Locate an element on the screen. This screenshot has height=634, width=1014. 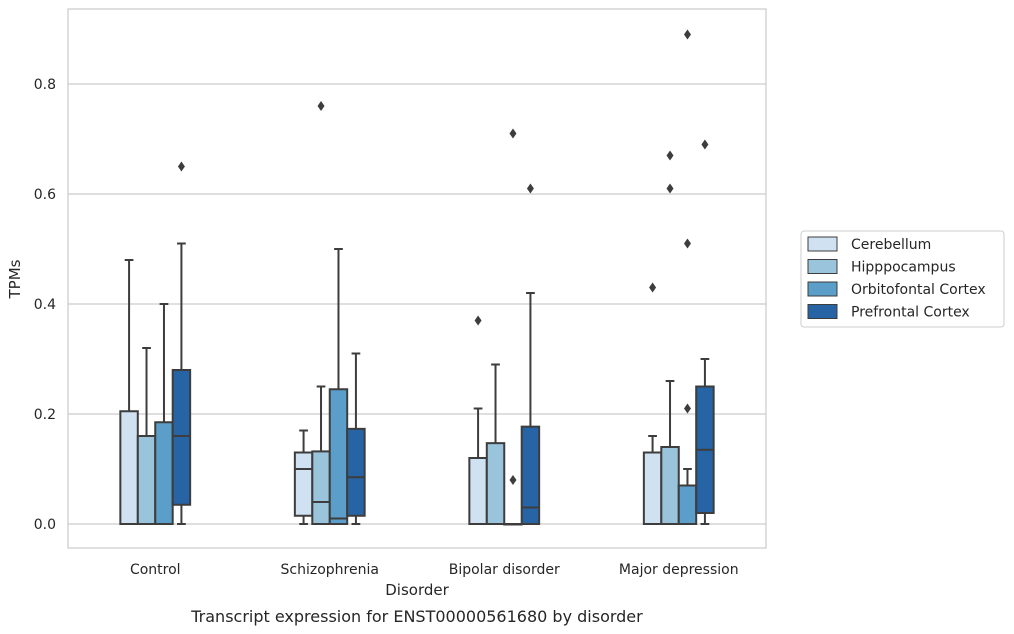
y-ticks: 0.0 0.2 0.4 0.6 0.8 is located at coordinates (45, 305).